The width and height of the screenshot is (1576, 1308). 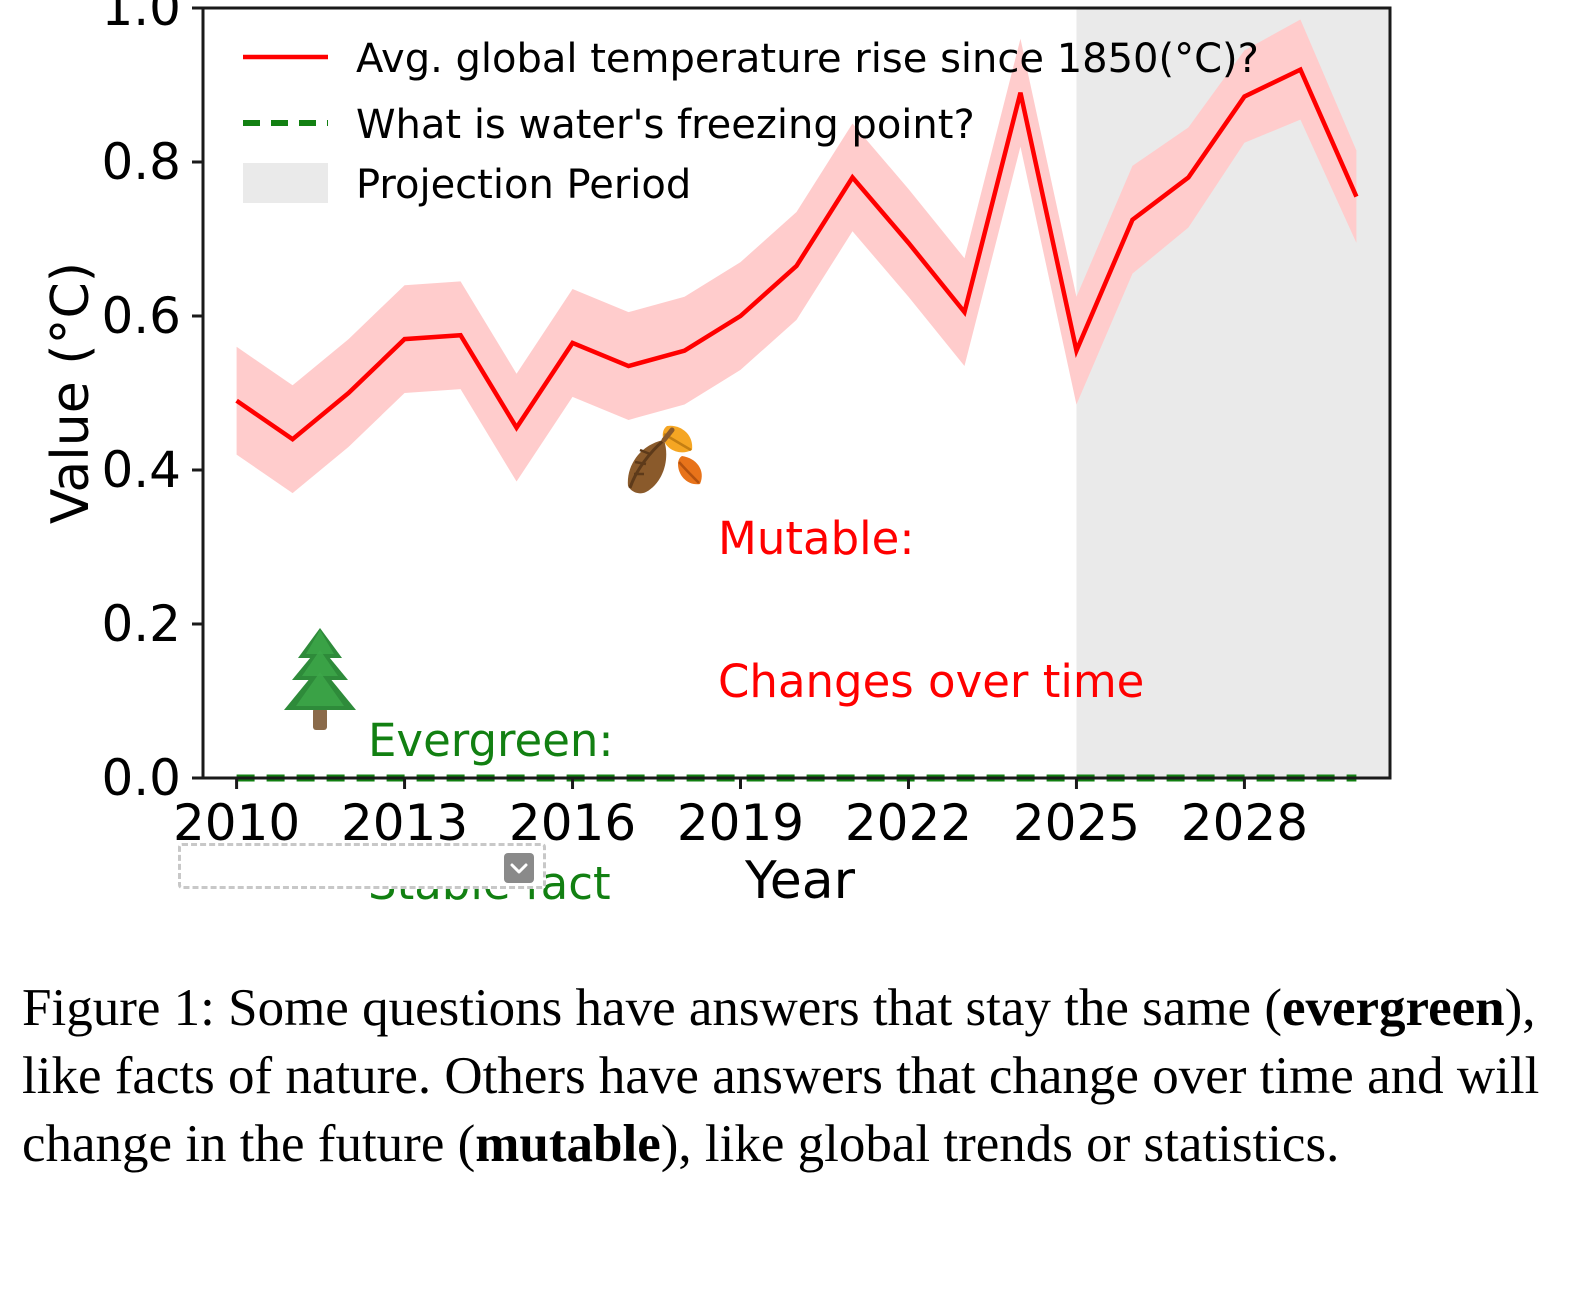 What do you see at coordinates (664, 459) in the screenshot?
I see `fallen-leaves-icon` at bounding box center [664, 459].